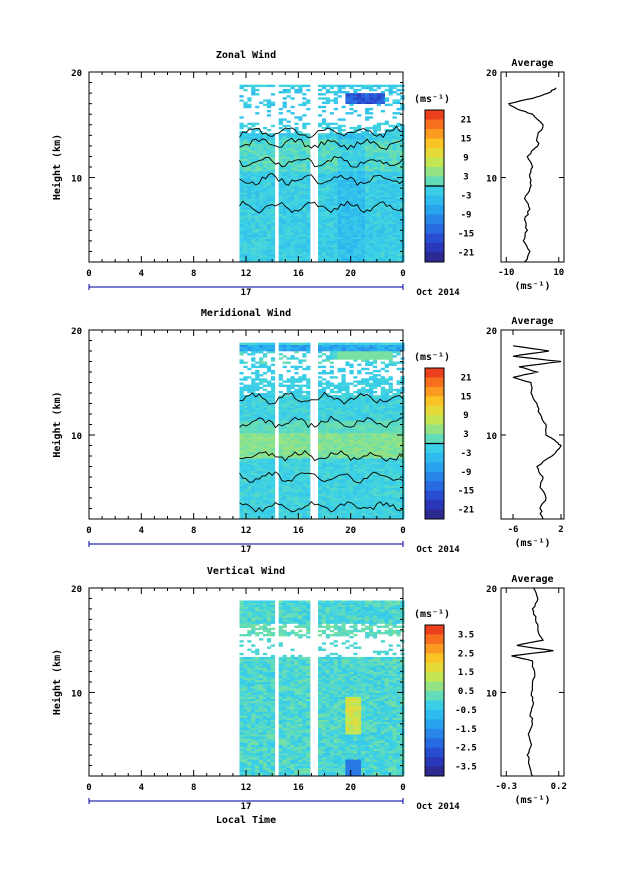  Describe the element at coordinates (76, 180) in the screenshot. I see `y-tick-label: 10` at that location.